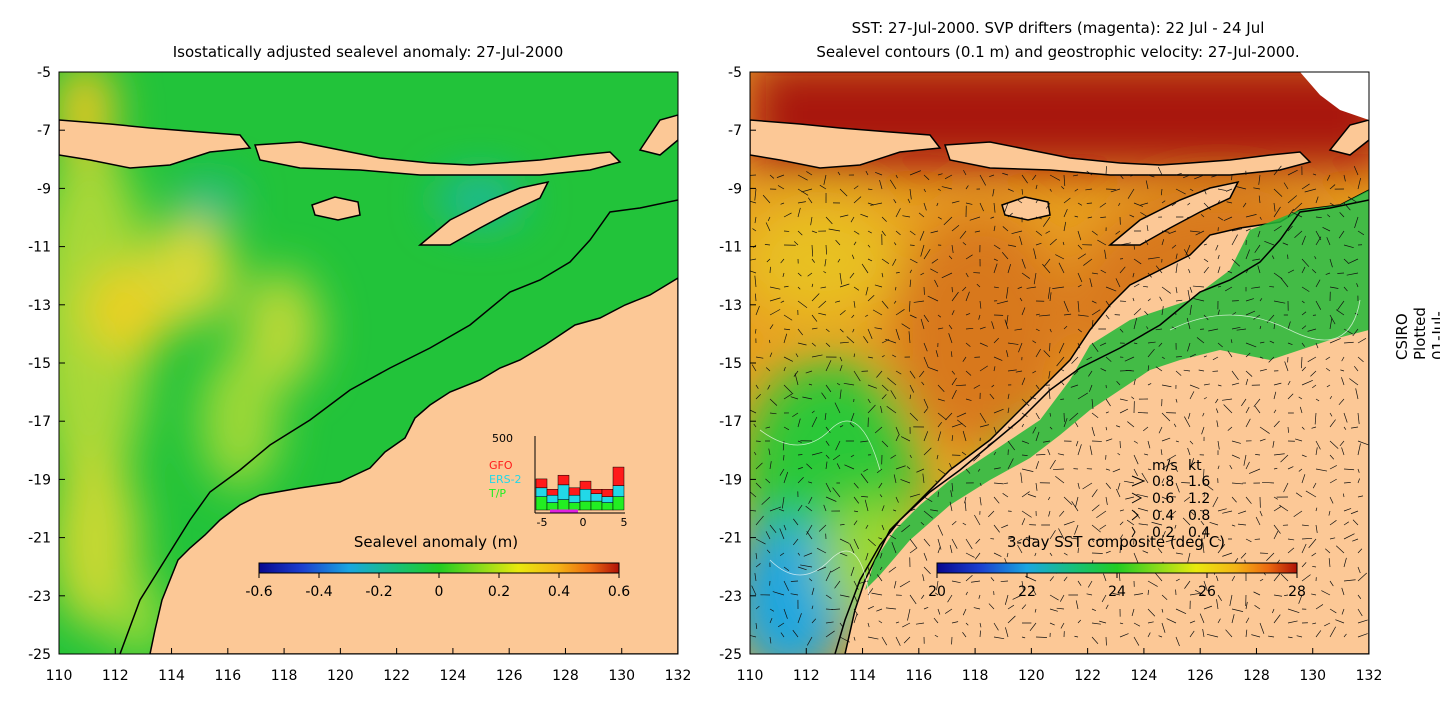  What do you see at coordinates (1163, 499) in the screenshot?
I see `velocity-legend-ms: 0.6` at bounding box center [1163, 499].